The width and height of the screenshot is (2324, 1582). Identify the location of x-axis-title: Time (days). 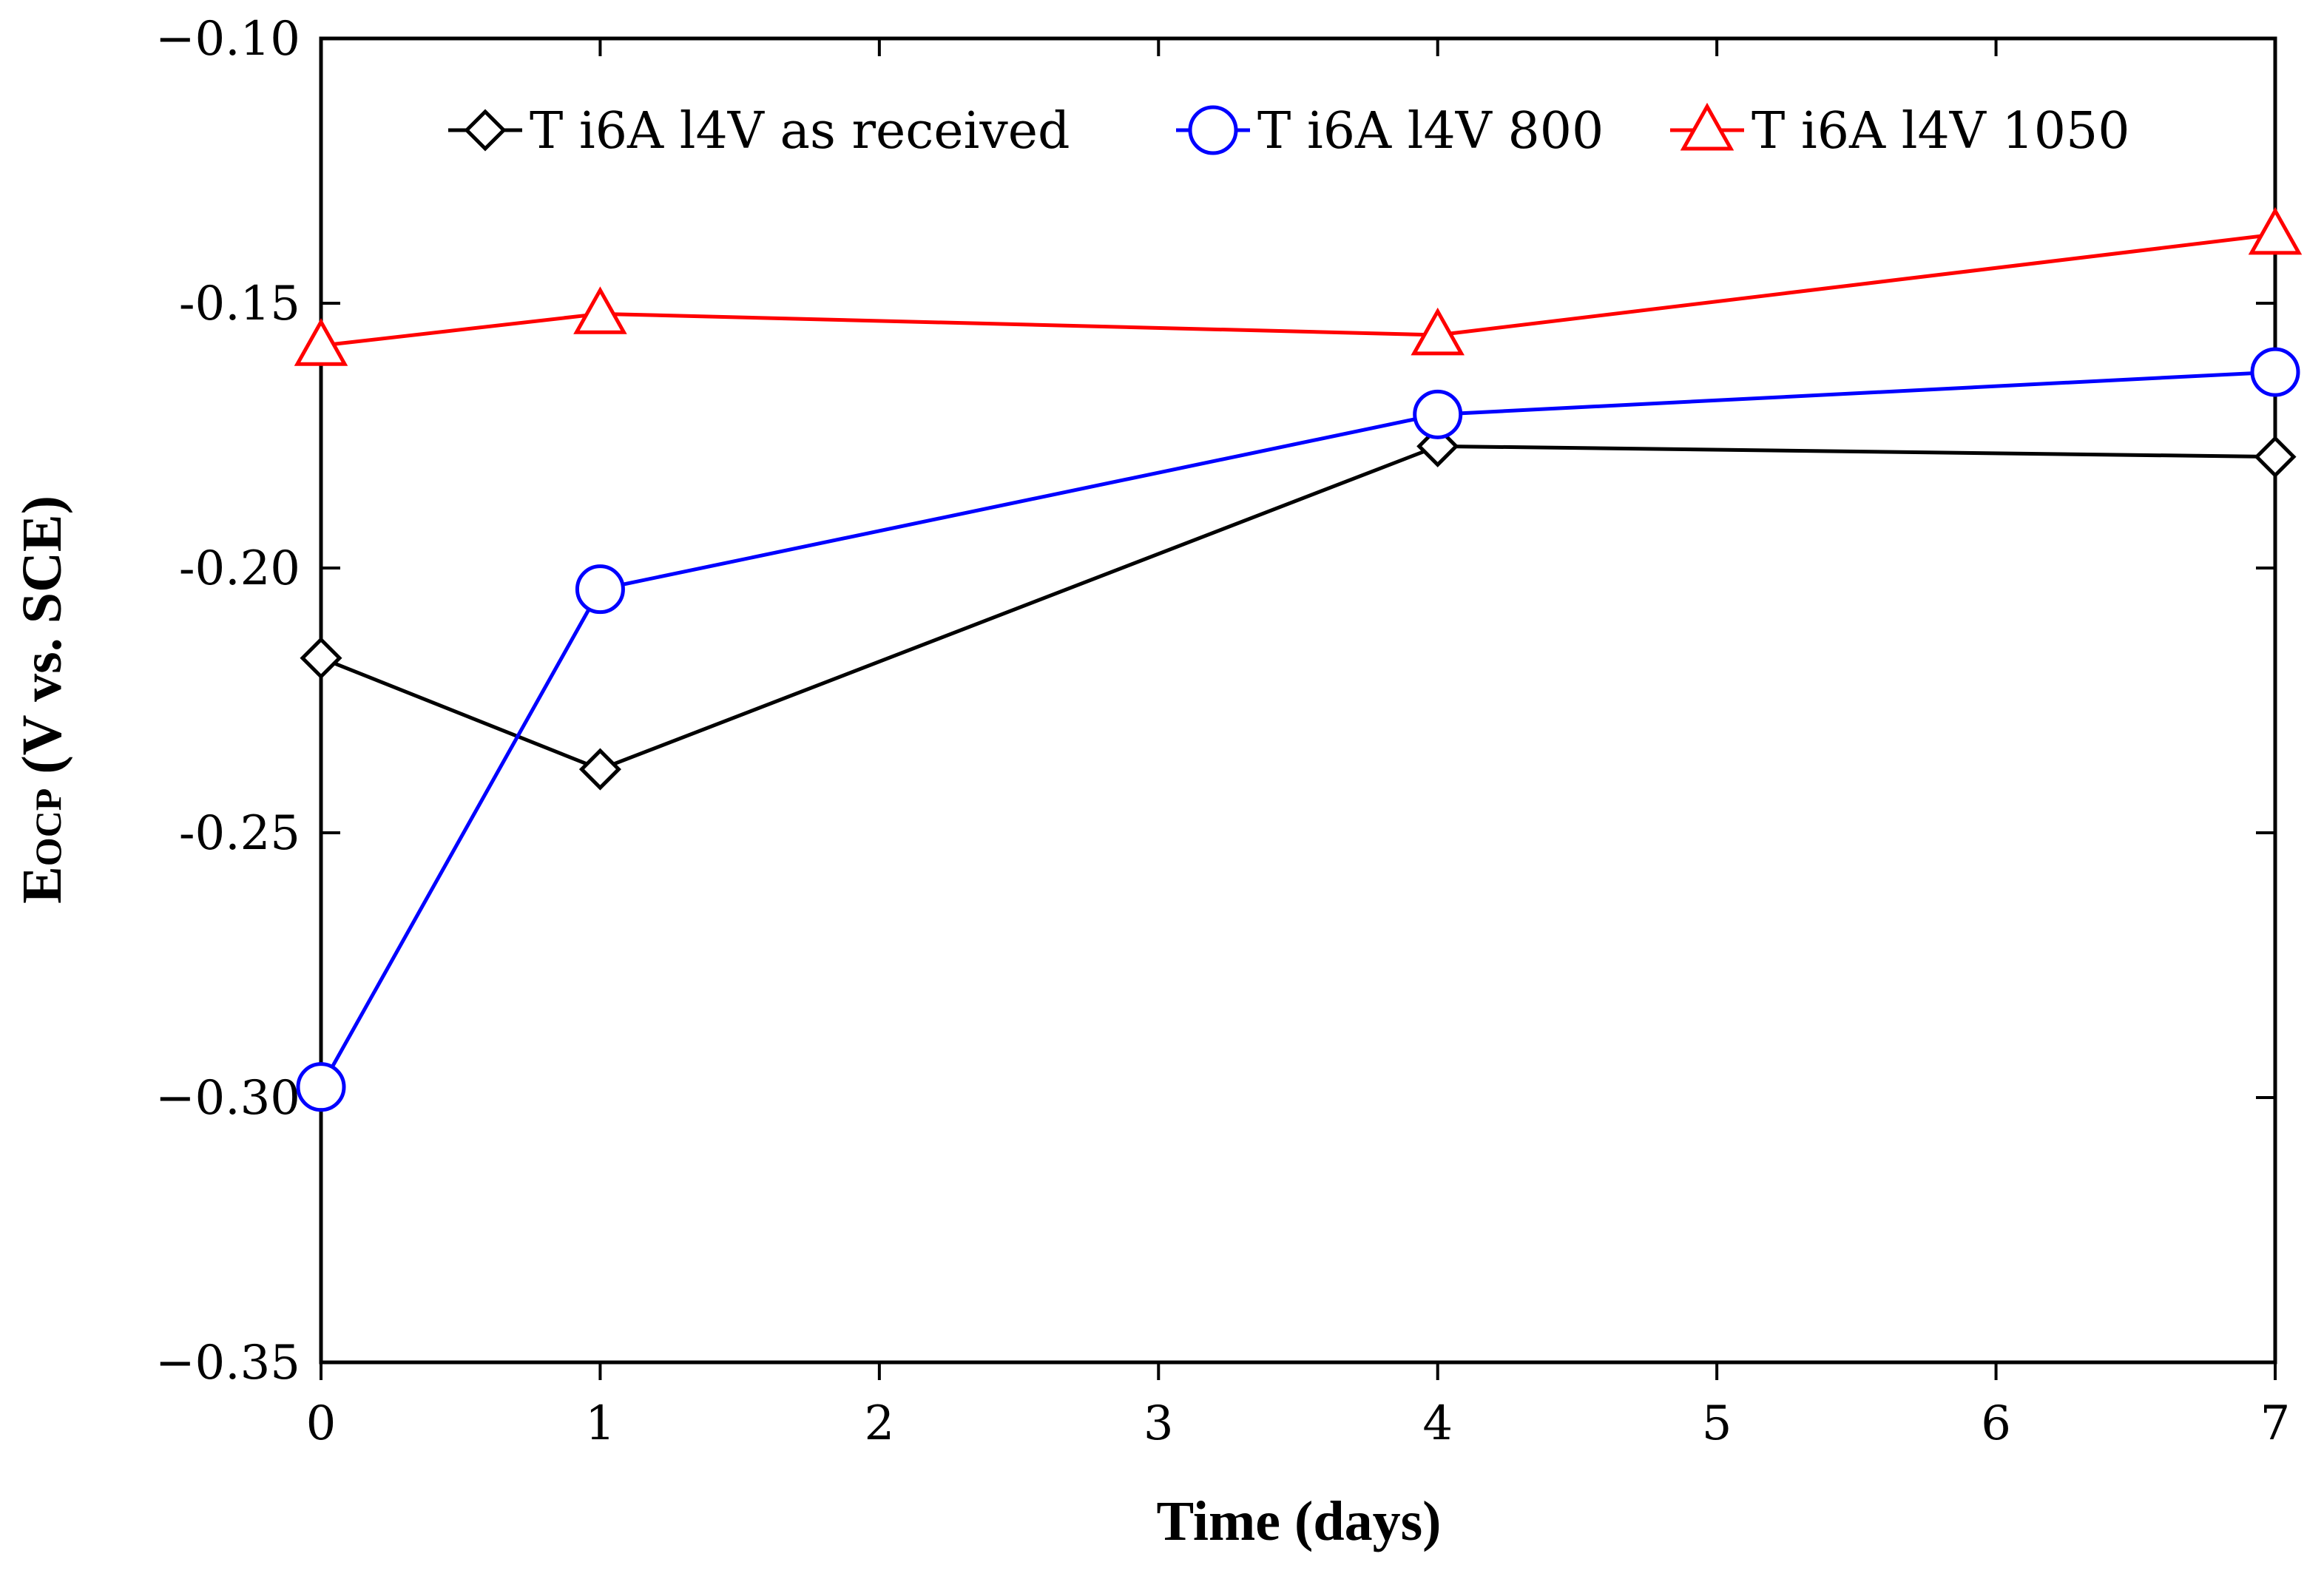
(1299, 1521).